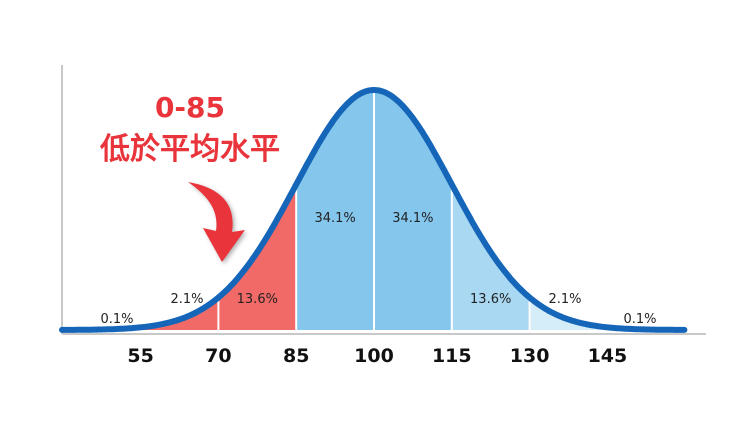 The height and width of the screenshot is (422, 750). What do you see at coordinates (374, 356) in the screenshot?
I see `x-tick-label: 100` at bounding box center [374, 356].